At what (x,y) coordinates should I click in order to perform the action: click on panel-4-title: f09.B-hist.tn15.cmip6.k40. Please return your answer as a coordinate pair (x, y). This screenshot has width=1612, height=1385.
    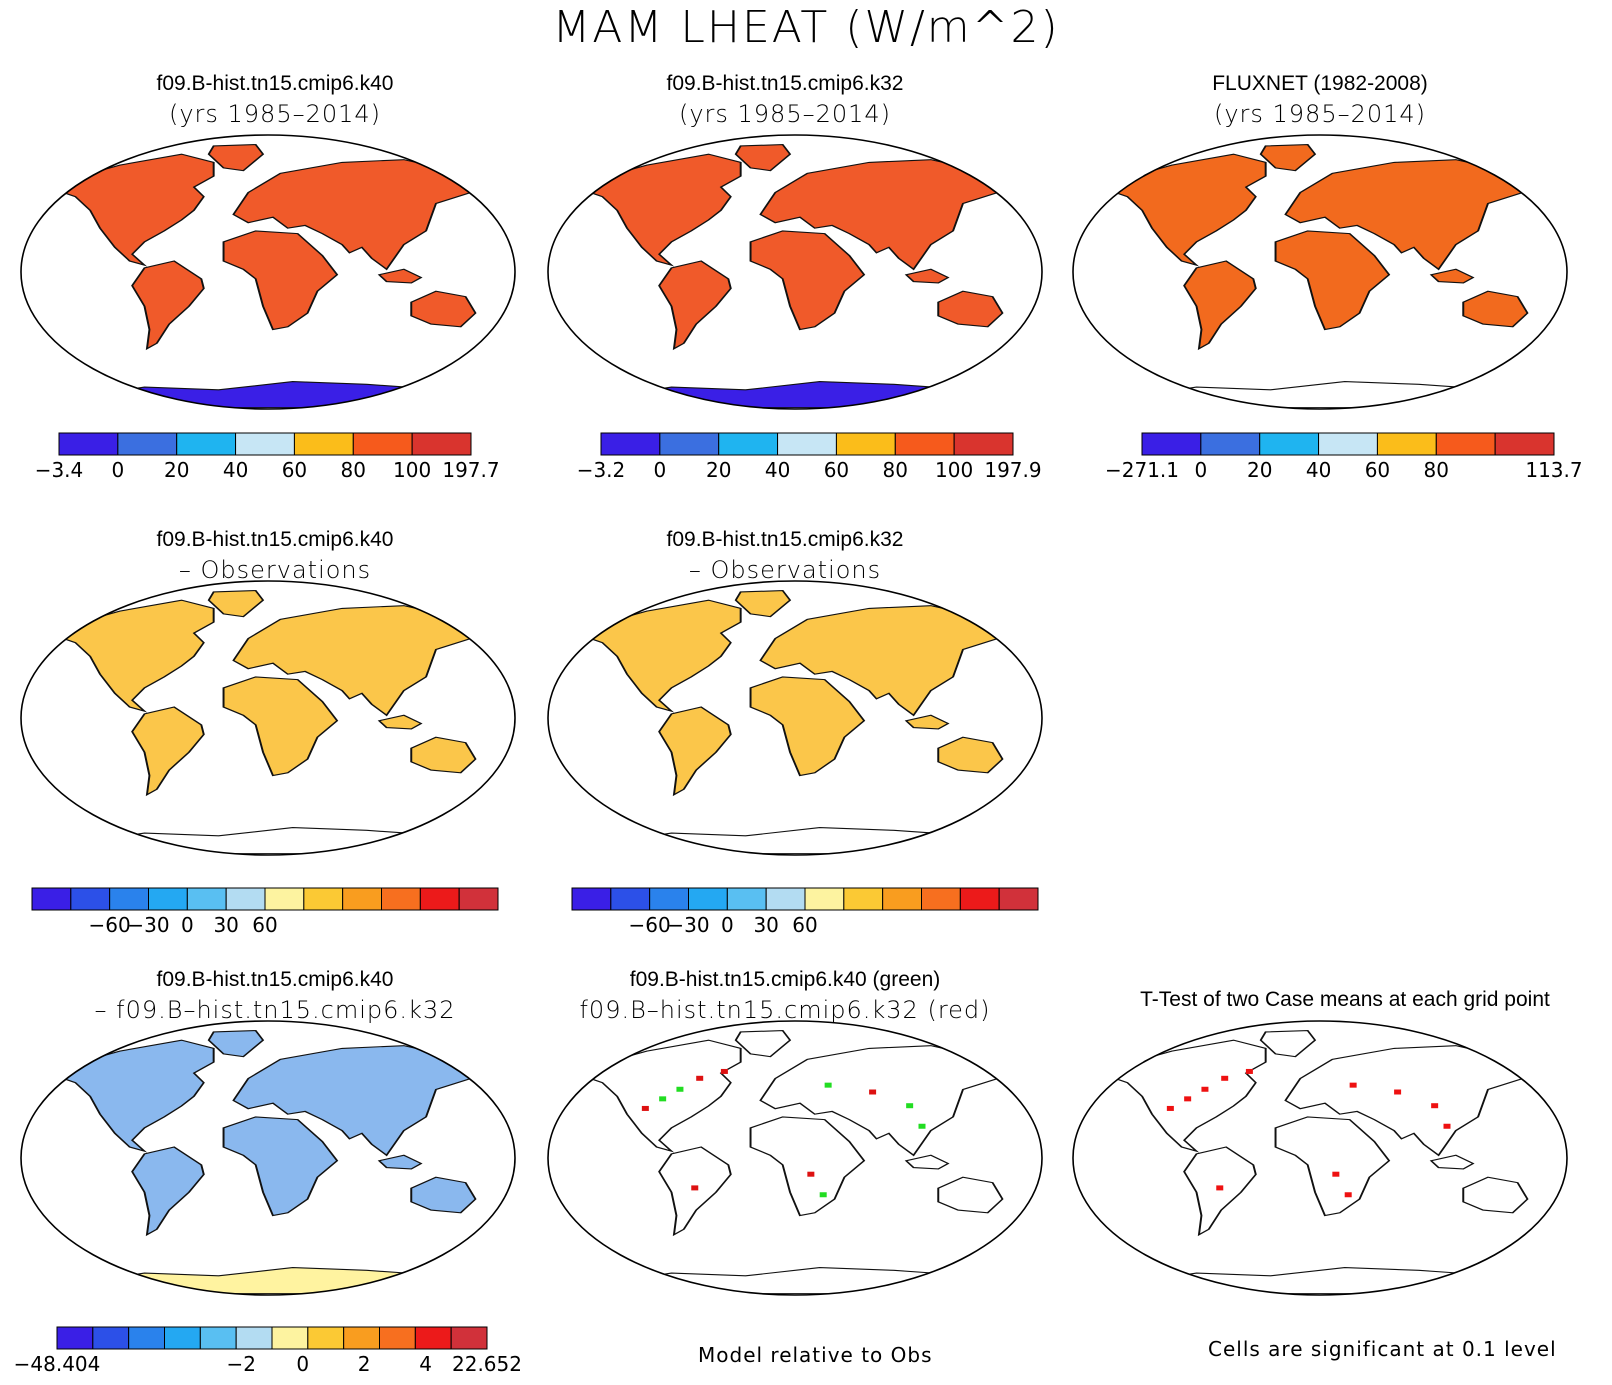
    Looking at the image, I should click on (275, 539).